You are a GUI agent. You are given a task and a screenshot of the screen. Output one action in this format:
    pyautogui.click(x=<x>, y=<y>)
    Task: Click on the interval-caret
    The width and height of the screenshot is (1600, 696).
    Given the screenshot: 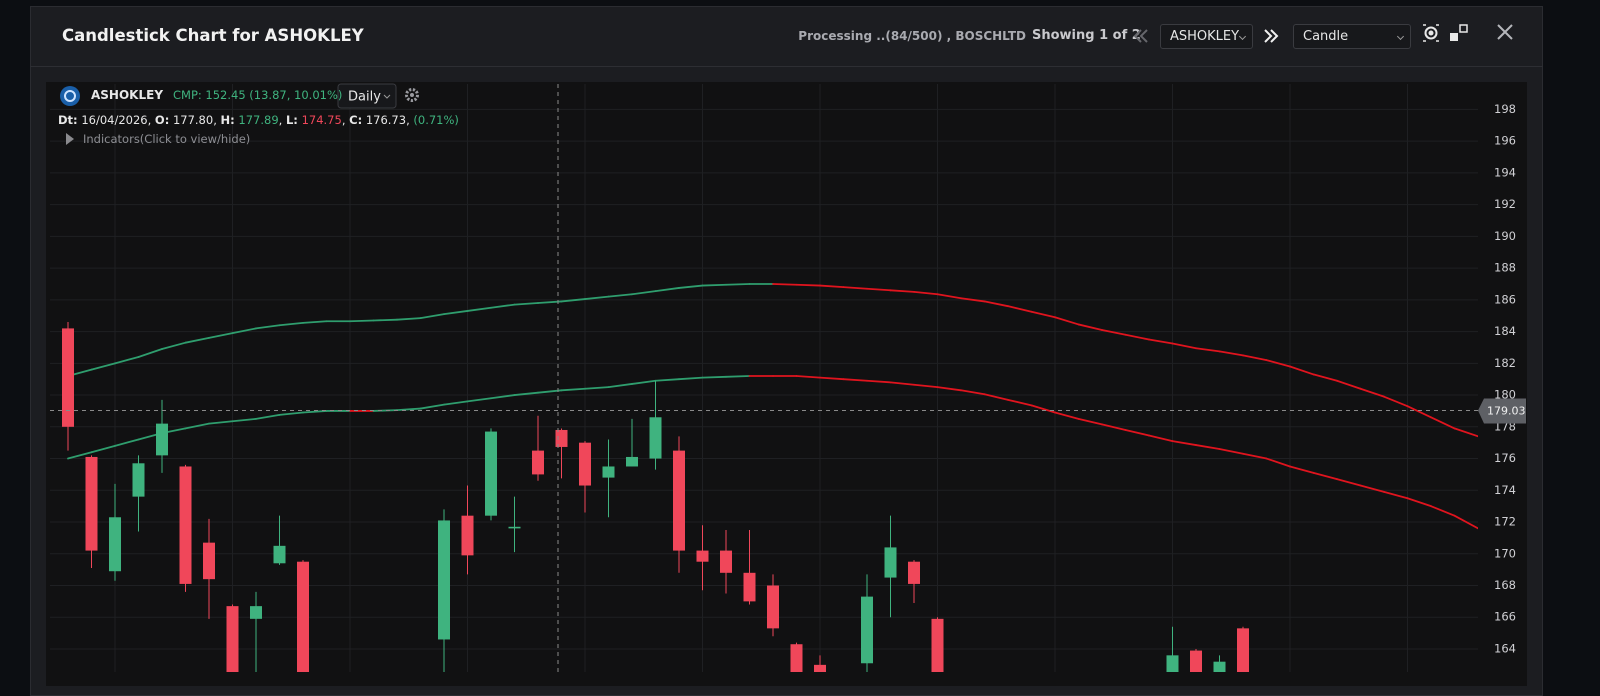 What is the action you would take?
    pyautogui.click(x=387, y=96)
    